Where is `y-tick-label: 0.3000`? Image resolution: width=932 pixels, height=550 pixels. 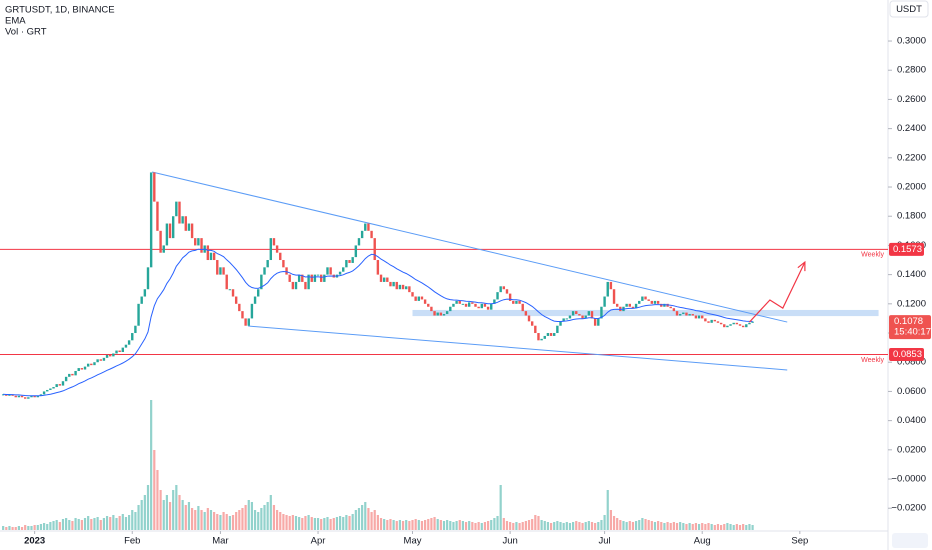
y-tick-label: 0.3000 is located at coordinates (911, 41).